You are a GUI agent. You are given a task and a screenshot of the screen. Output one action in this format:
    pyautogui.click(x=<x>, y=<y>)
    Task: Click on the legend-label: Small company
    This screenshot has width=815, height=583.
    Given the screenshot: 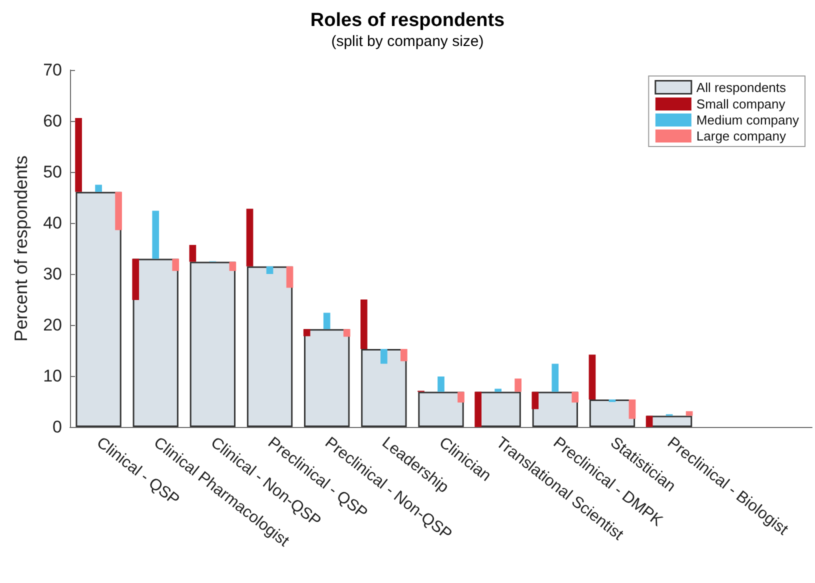 What is the action you would take?
    pyautogui.click(x=741, y=104)
    